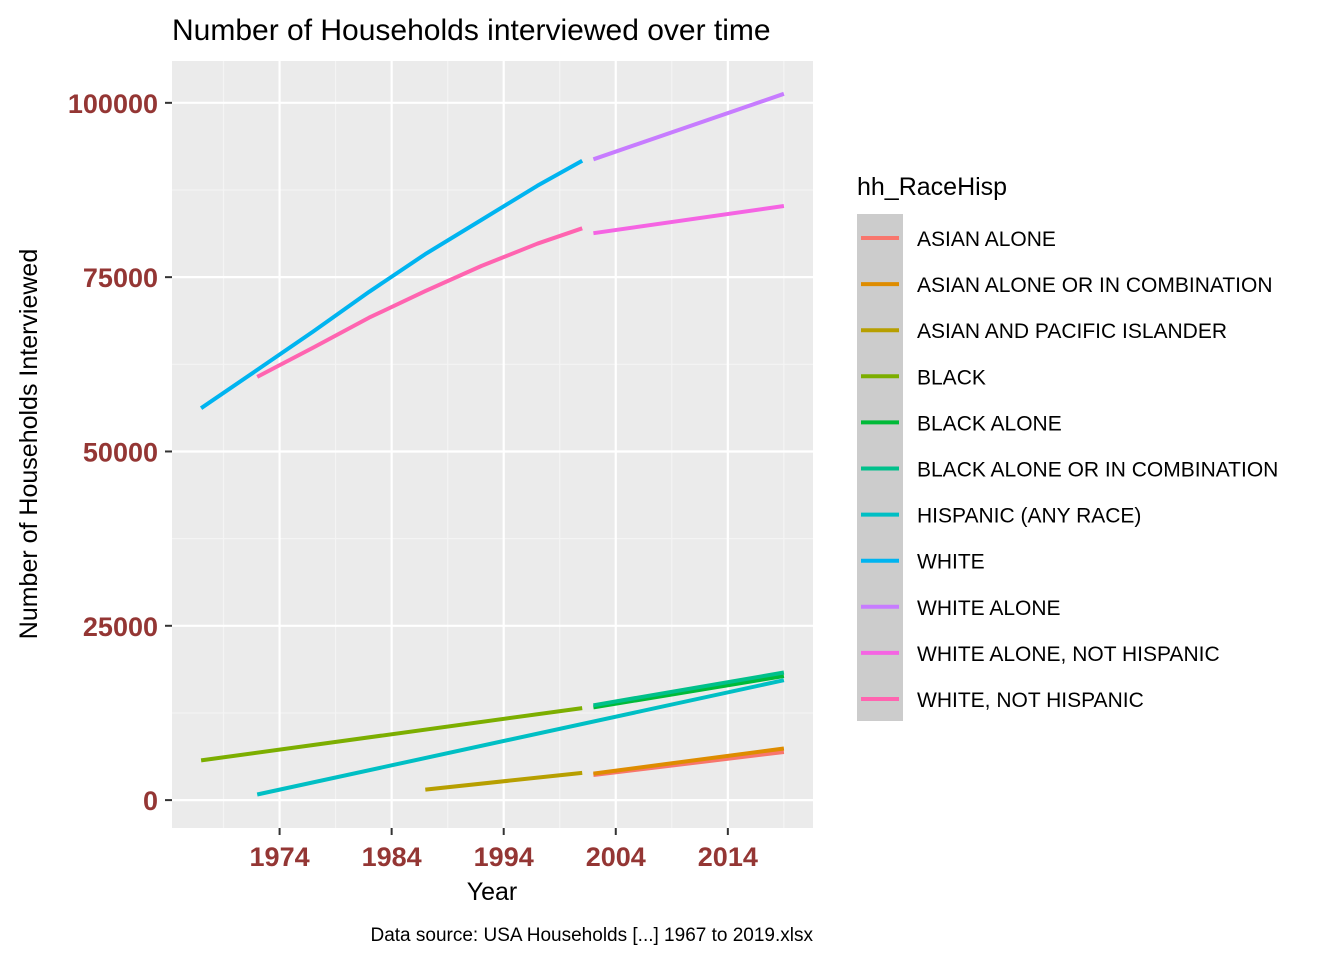 The height and width of the screenshot is (960, 1344). What do you see at coordinates (616, 857) in the screenshot?
I see `x-tick-label: 2004` at bounding box center [616, 857].